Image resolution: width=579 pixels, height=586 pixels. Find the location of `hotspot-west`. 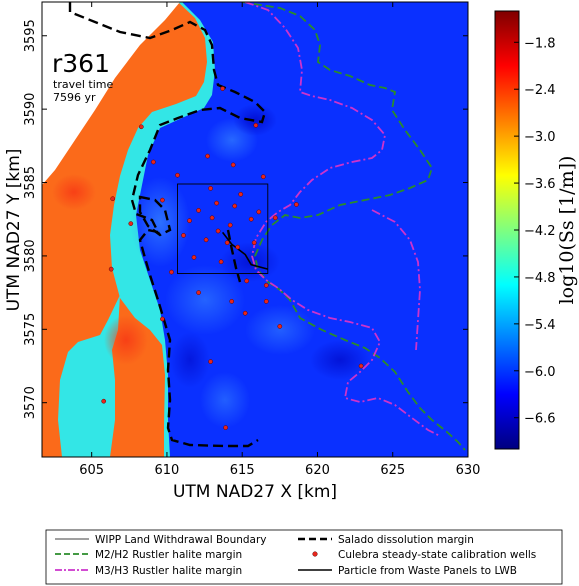

hotspot-west is located at coordinates (74, 192).